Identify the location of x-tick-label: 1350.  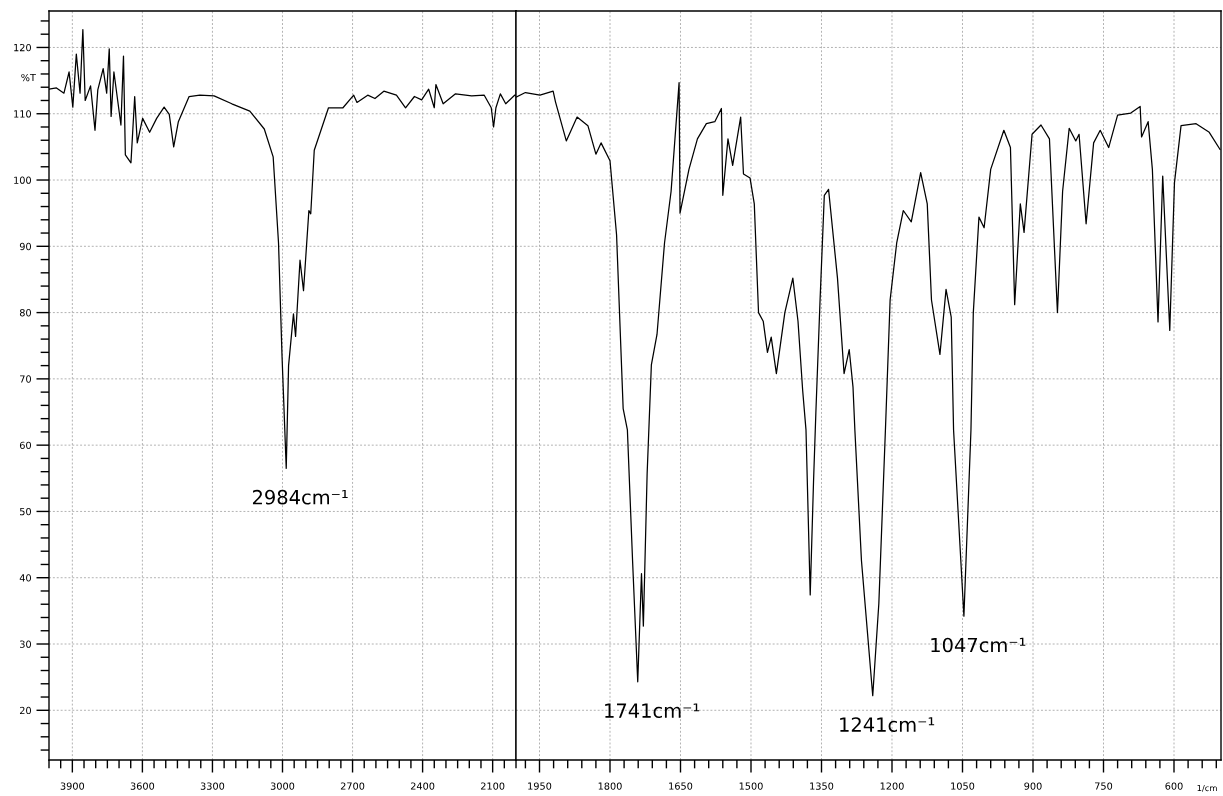
(822, 786).